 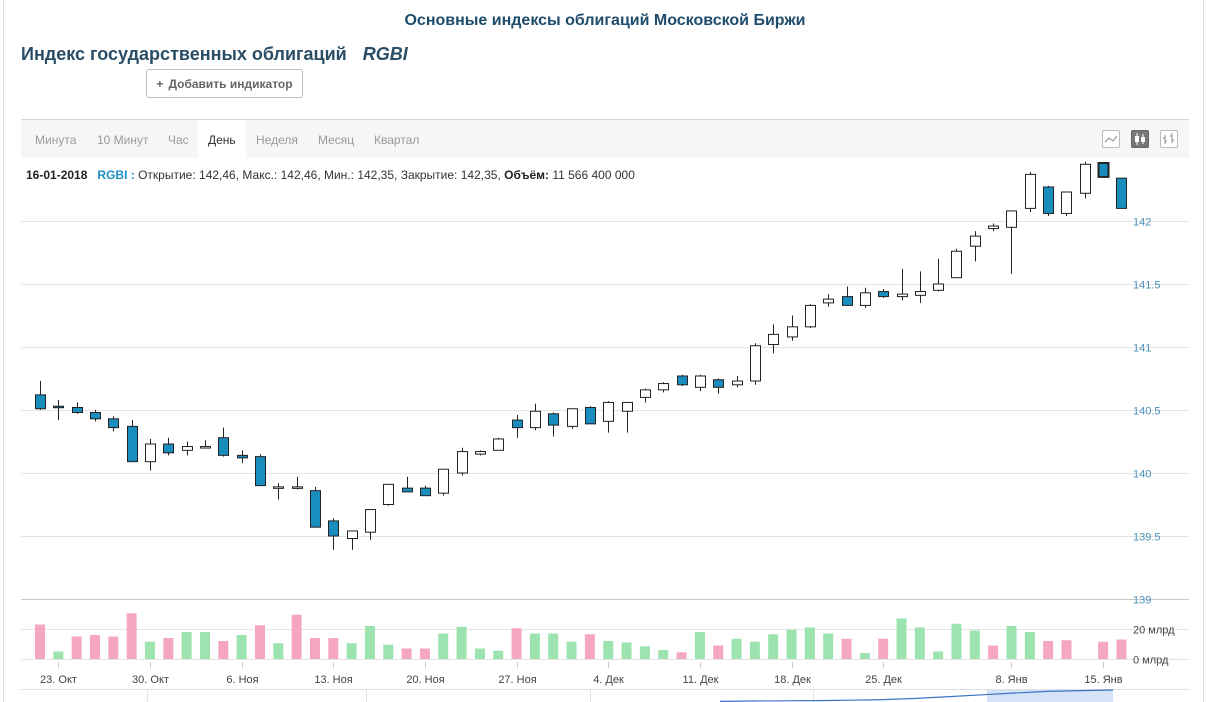 I want to click on index-title: Индекс государственных облигаций RGBI, so click(x=214, y=54).